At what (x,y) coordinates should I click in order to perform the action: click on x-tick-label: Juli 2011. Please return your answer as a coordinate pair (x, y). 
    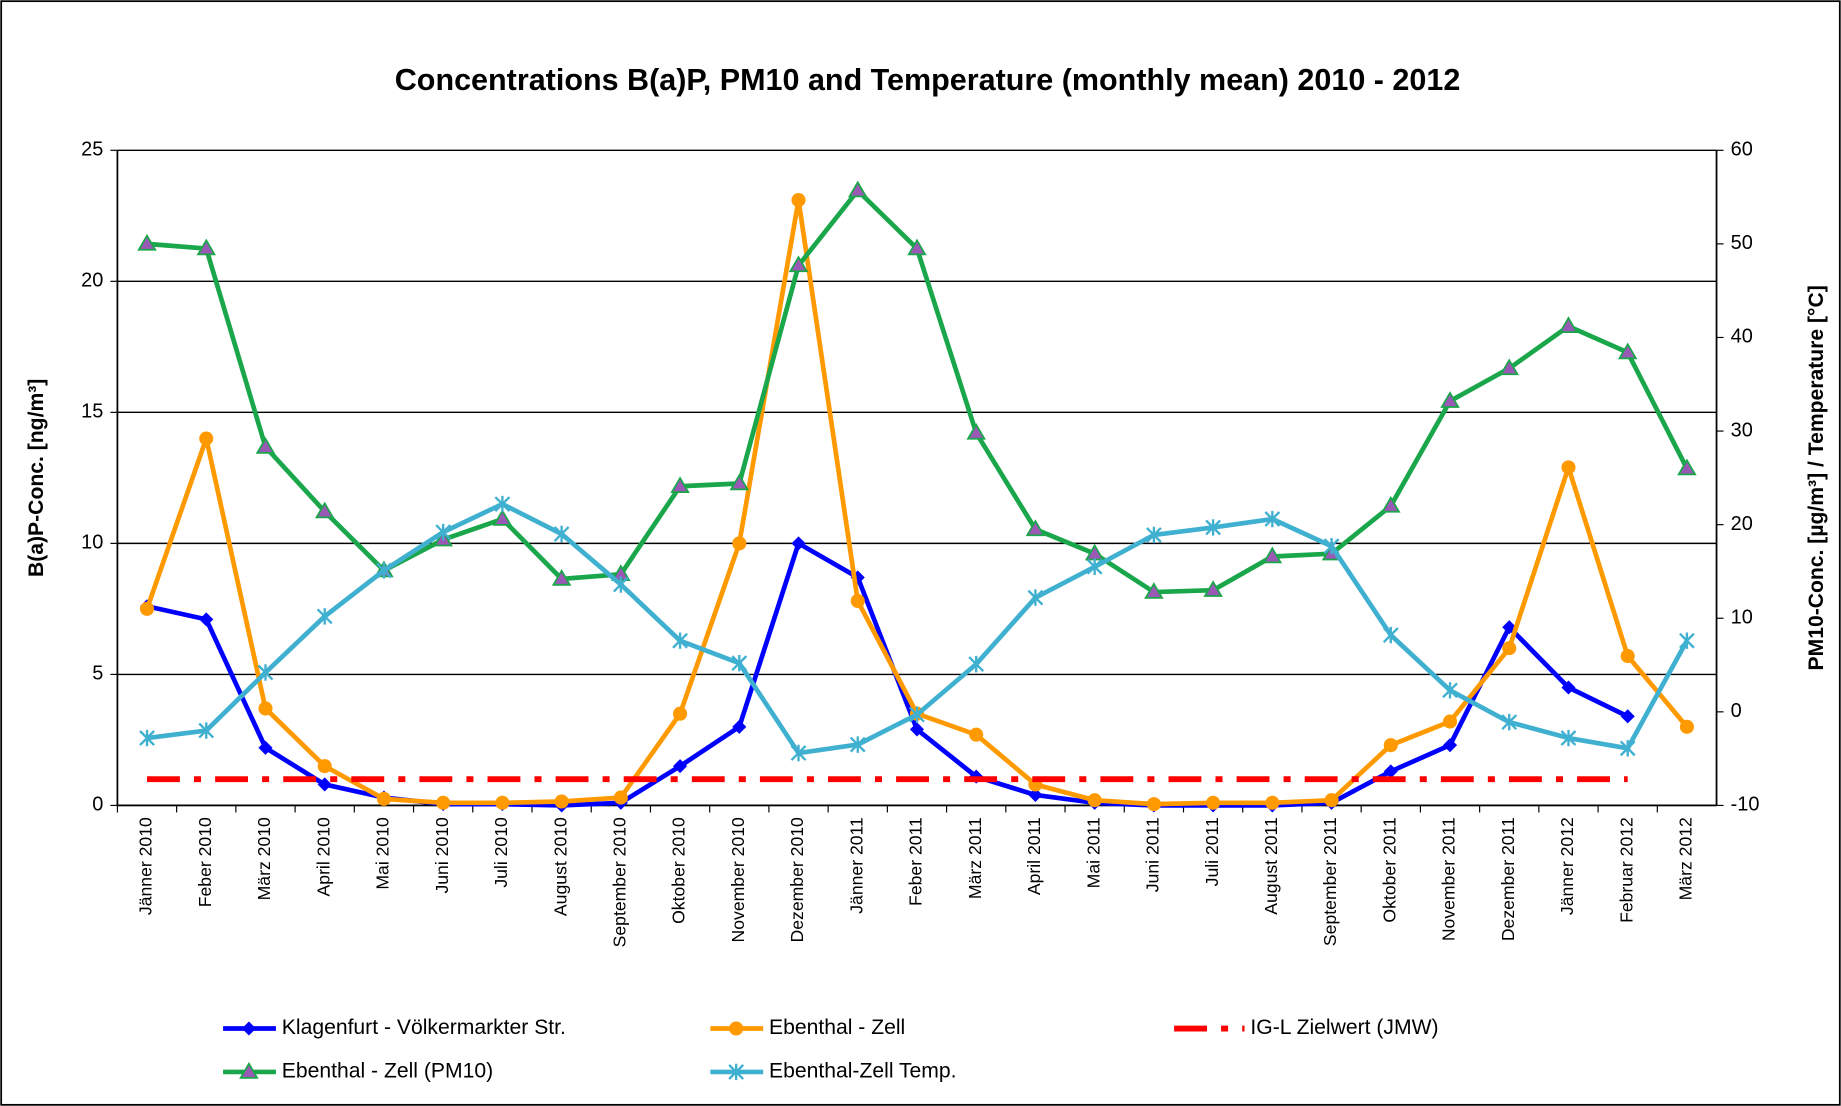
    Looking at the image, I should click on (1212, 851).